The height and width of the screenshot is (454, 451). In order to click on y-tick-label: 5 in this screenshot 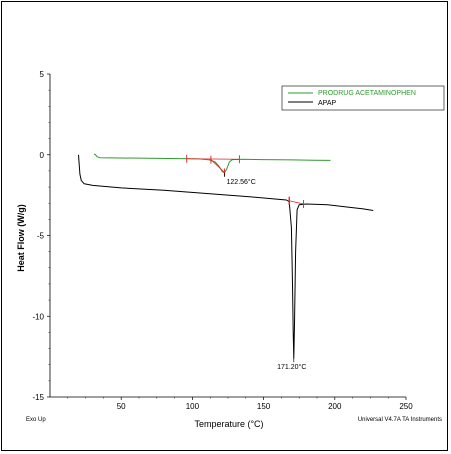, I will do `click(42, 74)`.